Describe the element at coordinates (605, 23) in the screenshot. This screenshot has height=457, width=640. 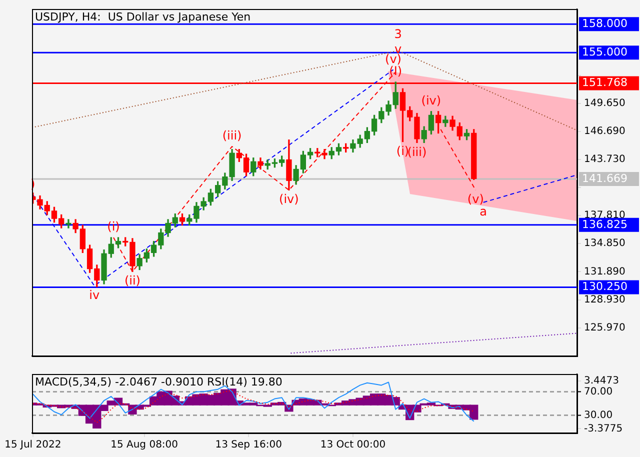
I see `ref-line-label: 158.000` at that location.